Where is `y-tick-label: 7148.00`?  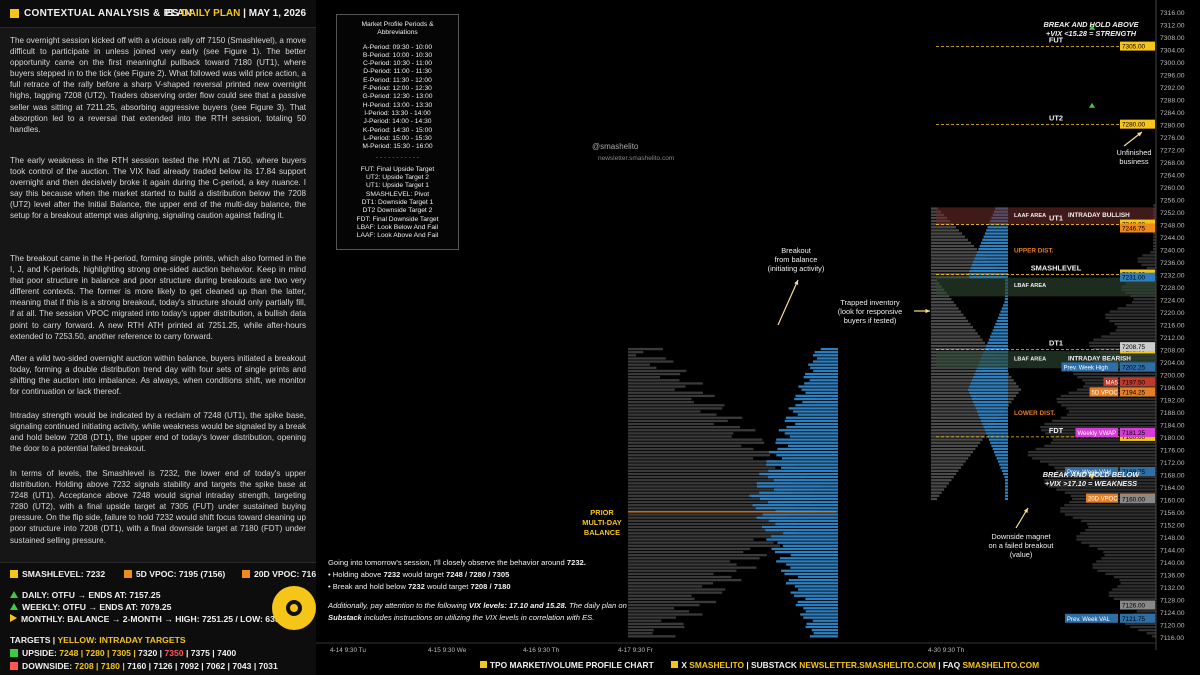 y-tick-label: 7148.00 is located at coordinates (1172, 538).